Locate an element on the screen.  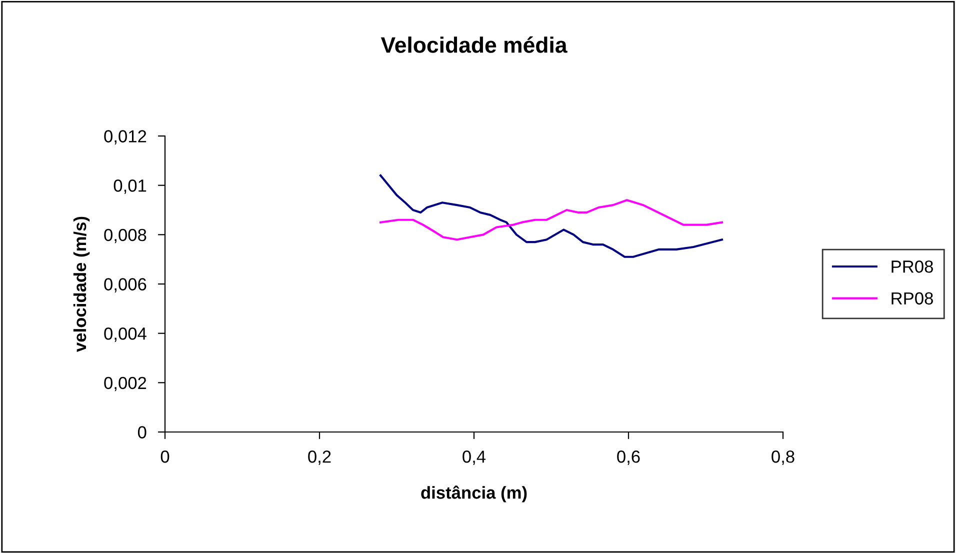
y-tick-label: 0,004 is located at coordinates (125, 335).